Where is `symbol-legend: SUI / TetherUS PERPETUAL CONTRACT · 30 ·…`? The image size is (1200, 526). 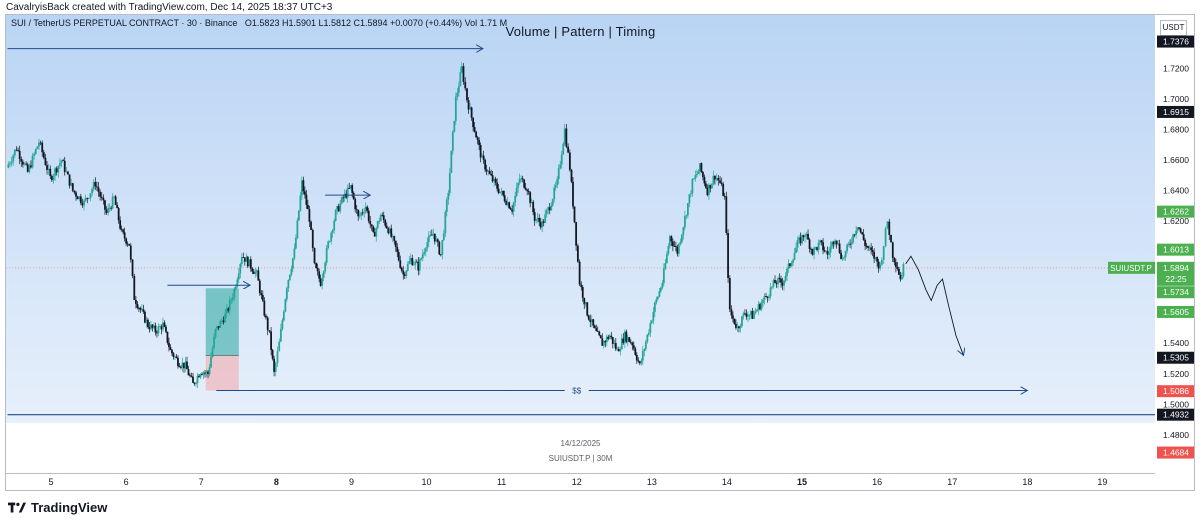 symbol-legend: SUI / TetherUS PERPETUAL CONTRACT · 30 ·… is located at coordinates (259, 23).